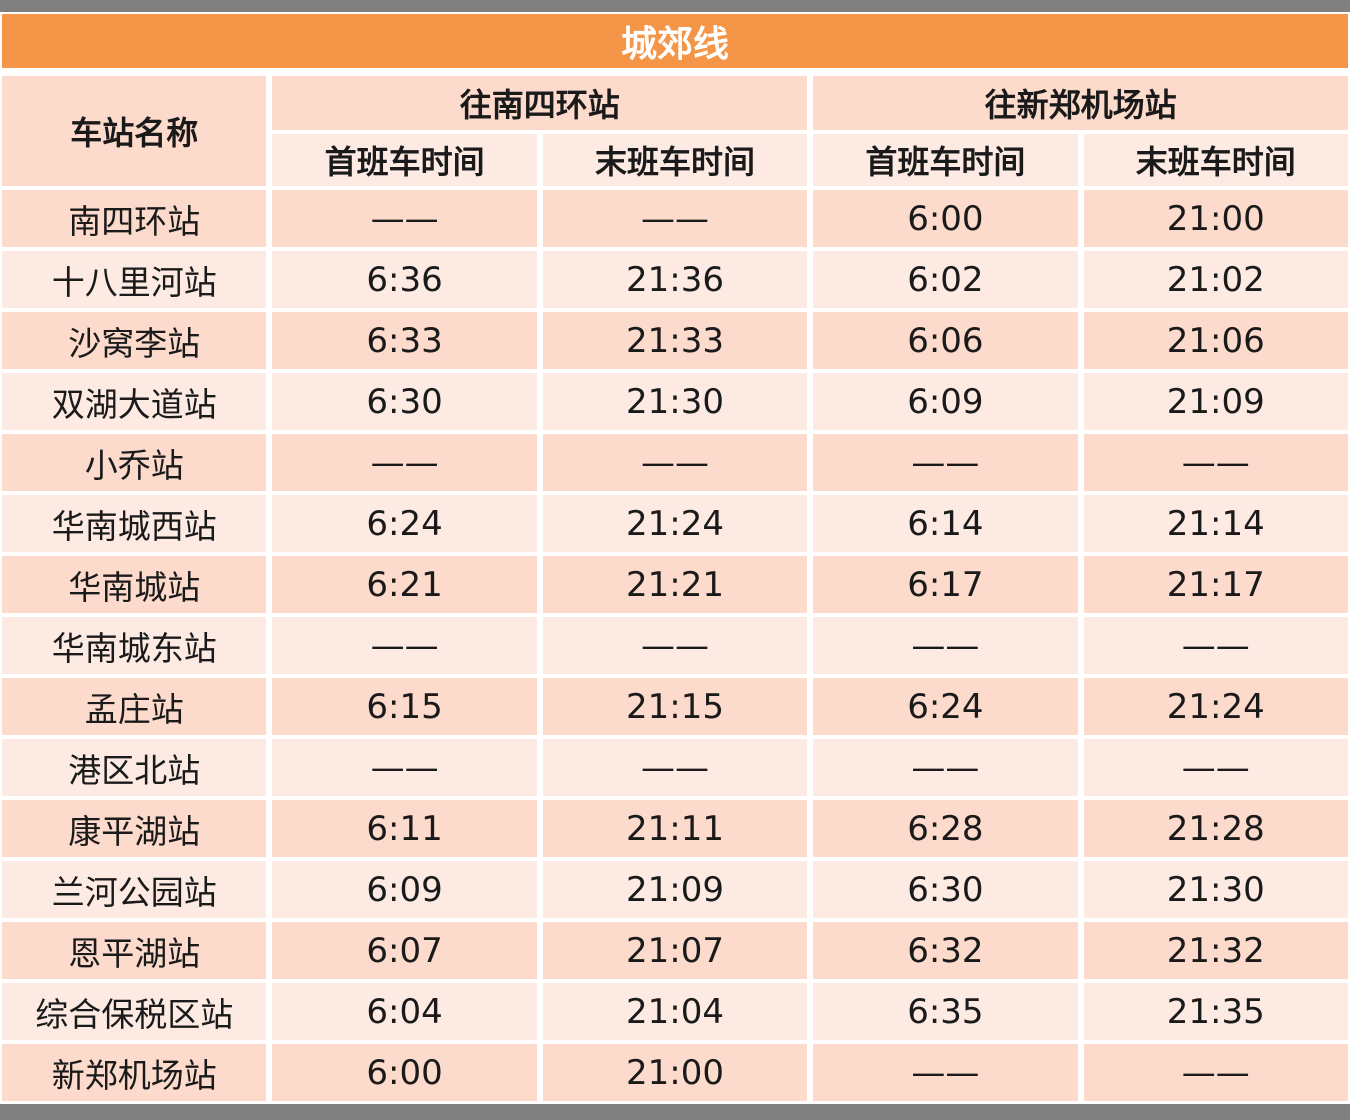 The width and height of the screenshot is (1350, 1120). I want to click on time-cell: 6:32, so click(945, 950).